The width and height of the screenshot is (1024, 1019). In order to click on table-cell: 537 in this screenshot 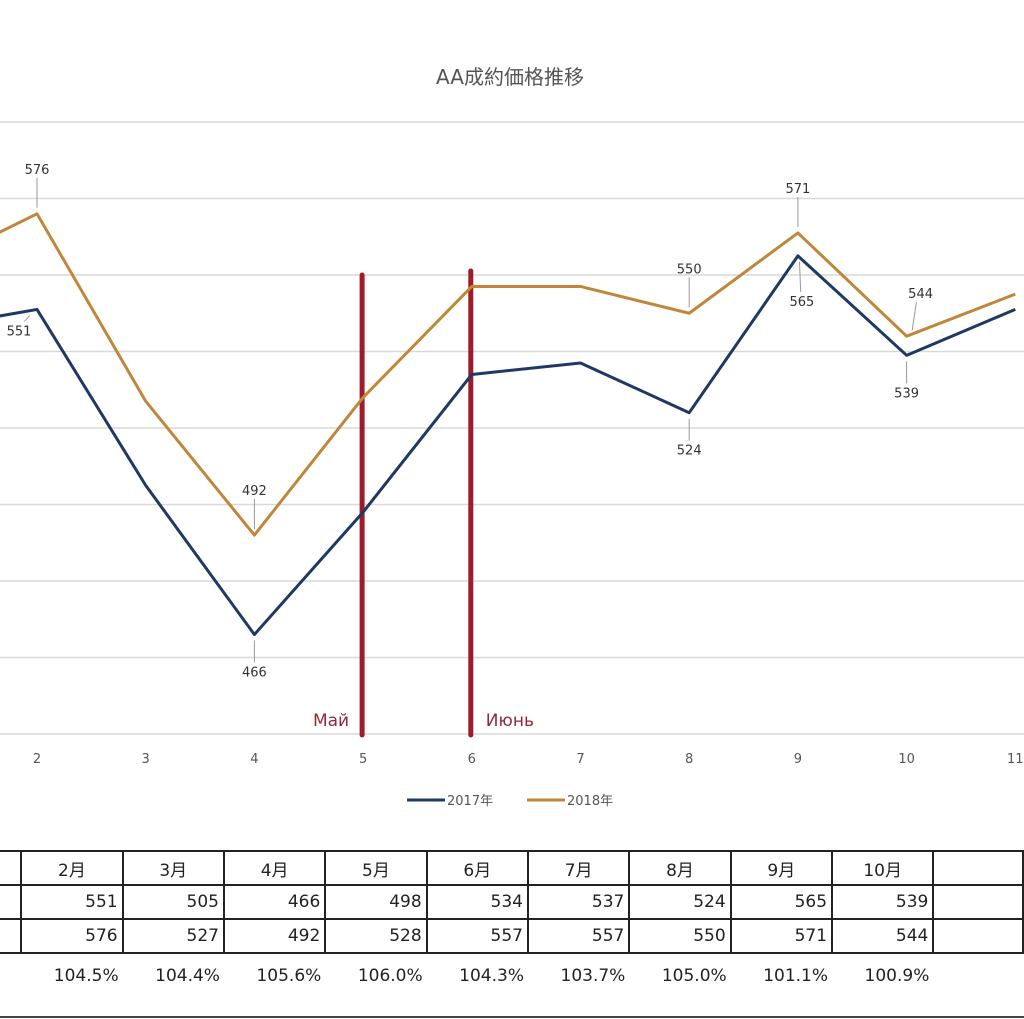, I will do `click(578, 902)`.